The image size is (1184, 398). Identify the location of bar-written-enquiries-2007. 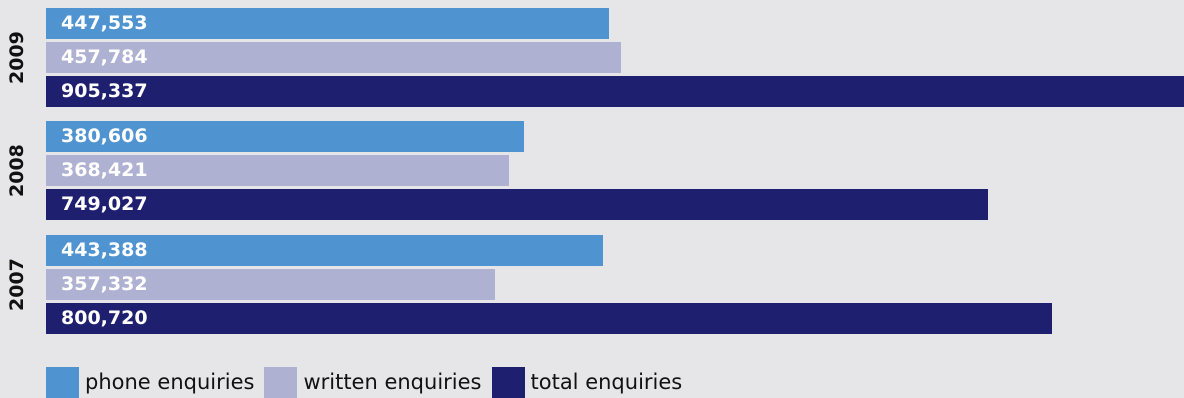
(271, 284).